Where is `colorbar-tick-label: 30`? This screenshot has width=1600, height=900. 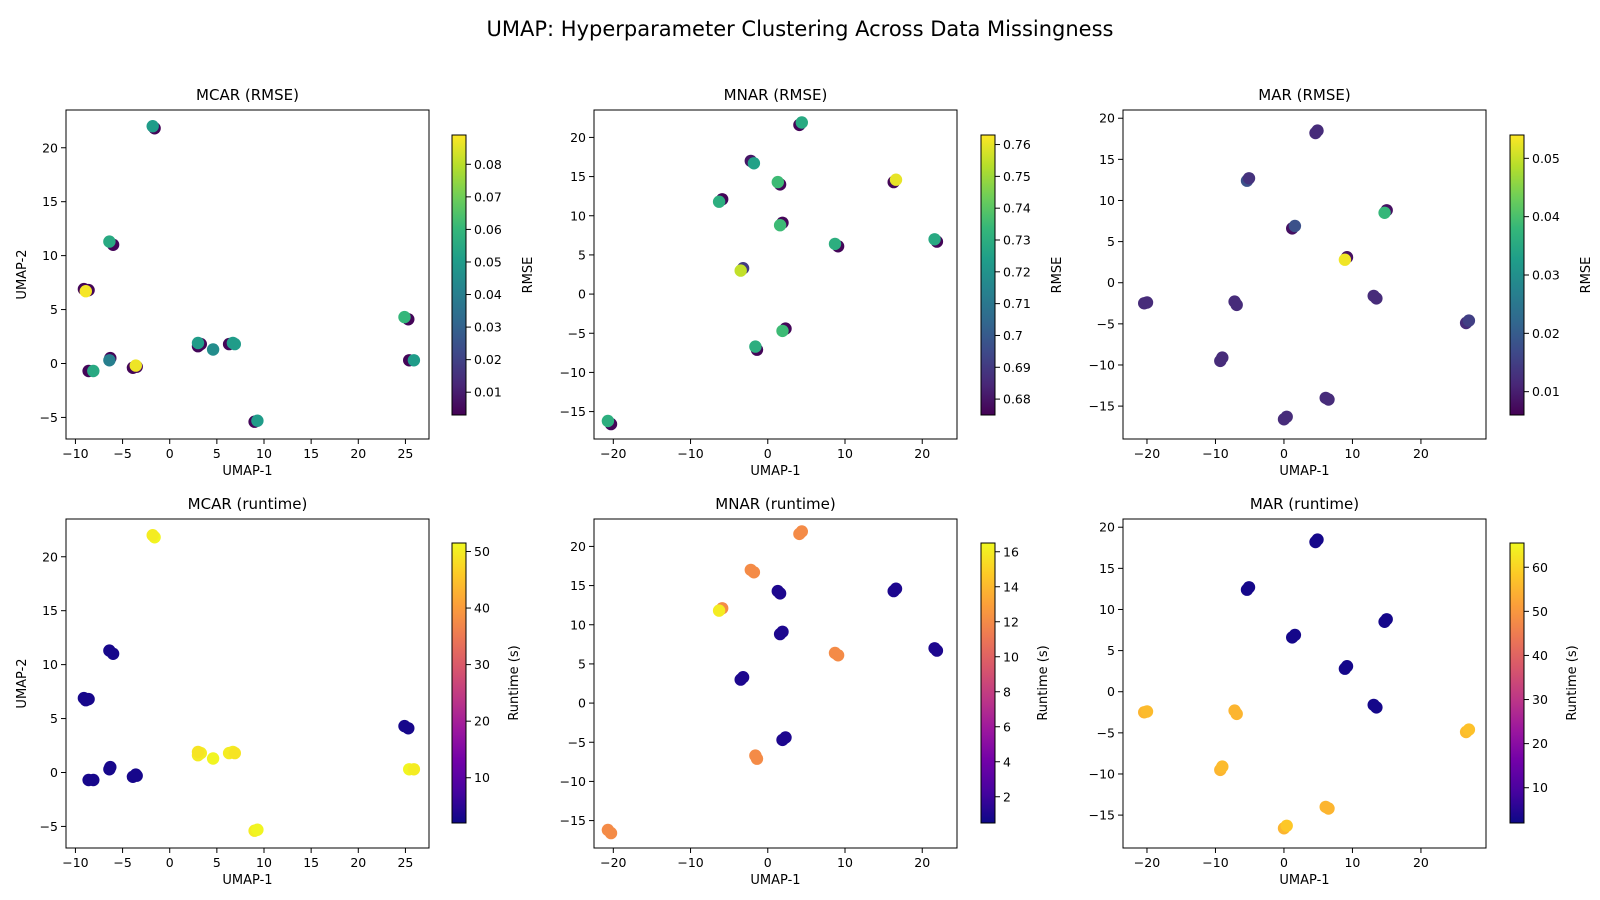 colorbar-tick-label: 30 is located at coordinates (482, 664).